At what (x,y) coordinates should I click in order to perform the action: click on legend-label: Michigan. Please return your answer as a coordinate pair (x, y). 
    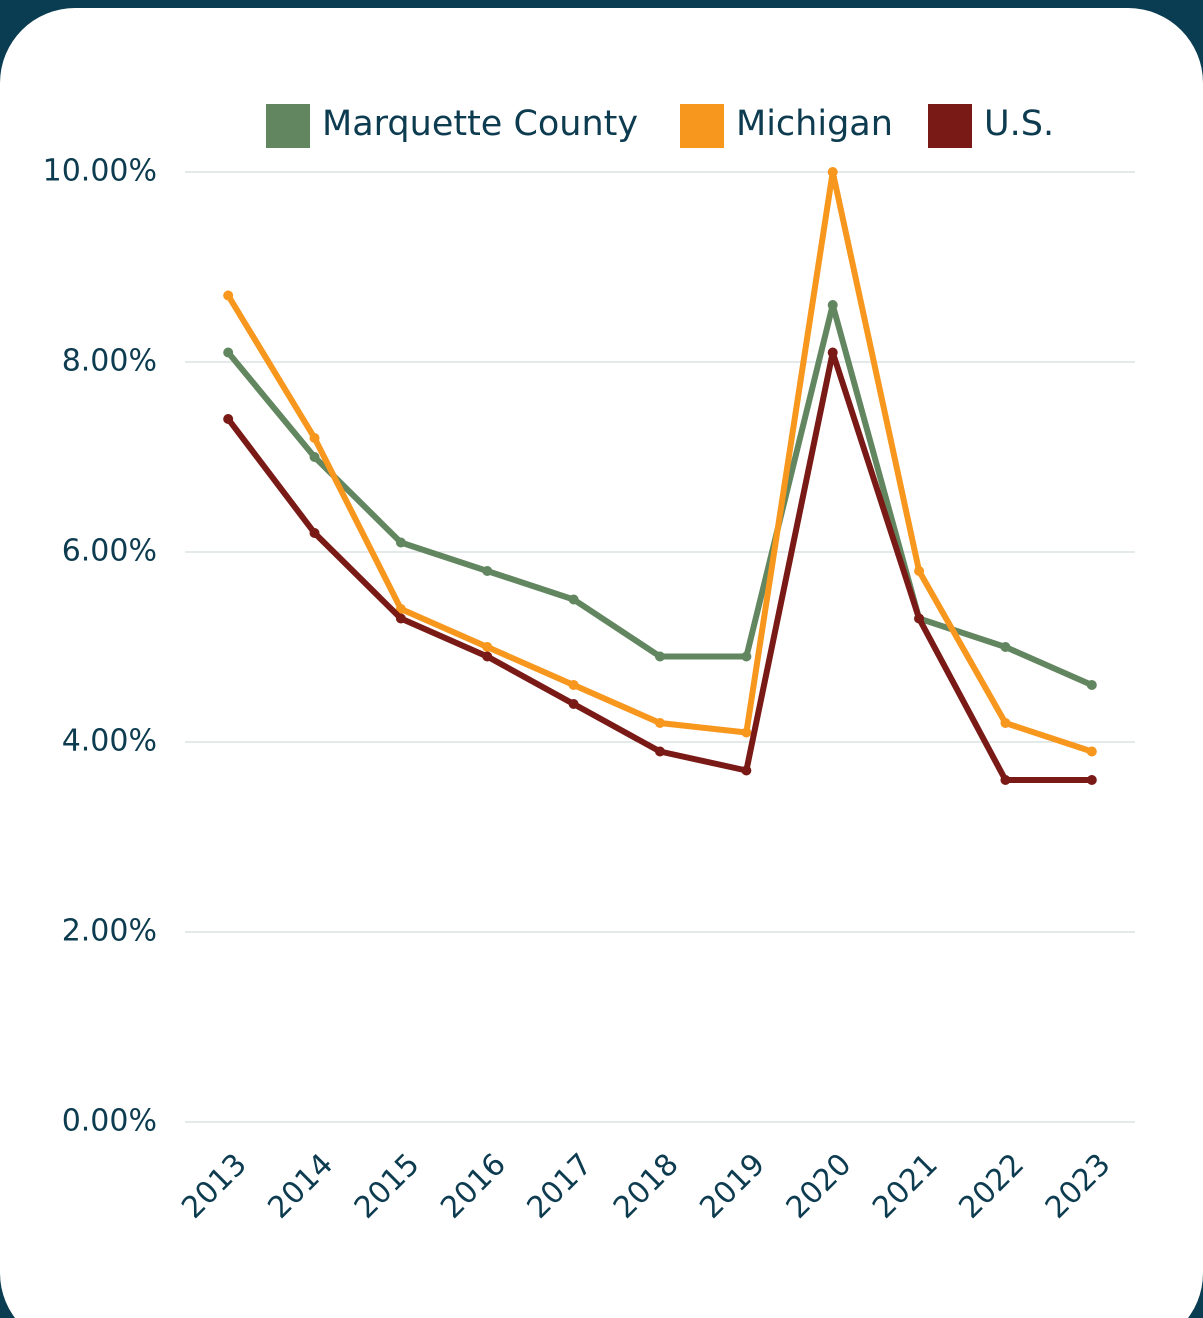
    Looking at the image, I should click on (814, 124).